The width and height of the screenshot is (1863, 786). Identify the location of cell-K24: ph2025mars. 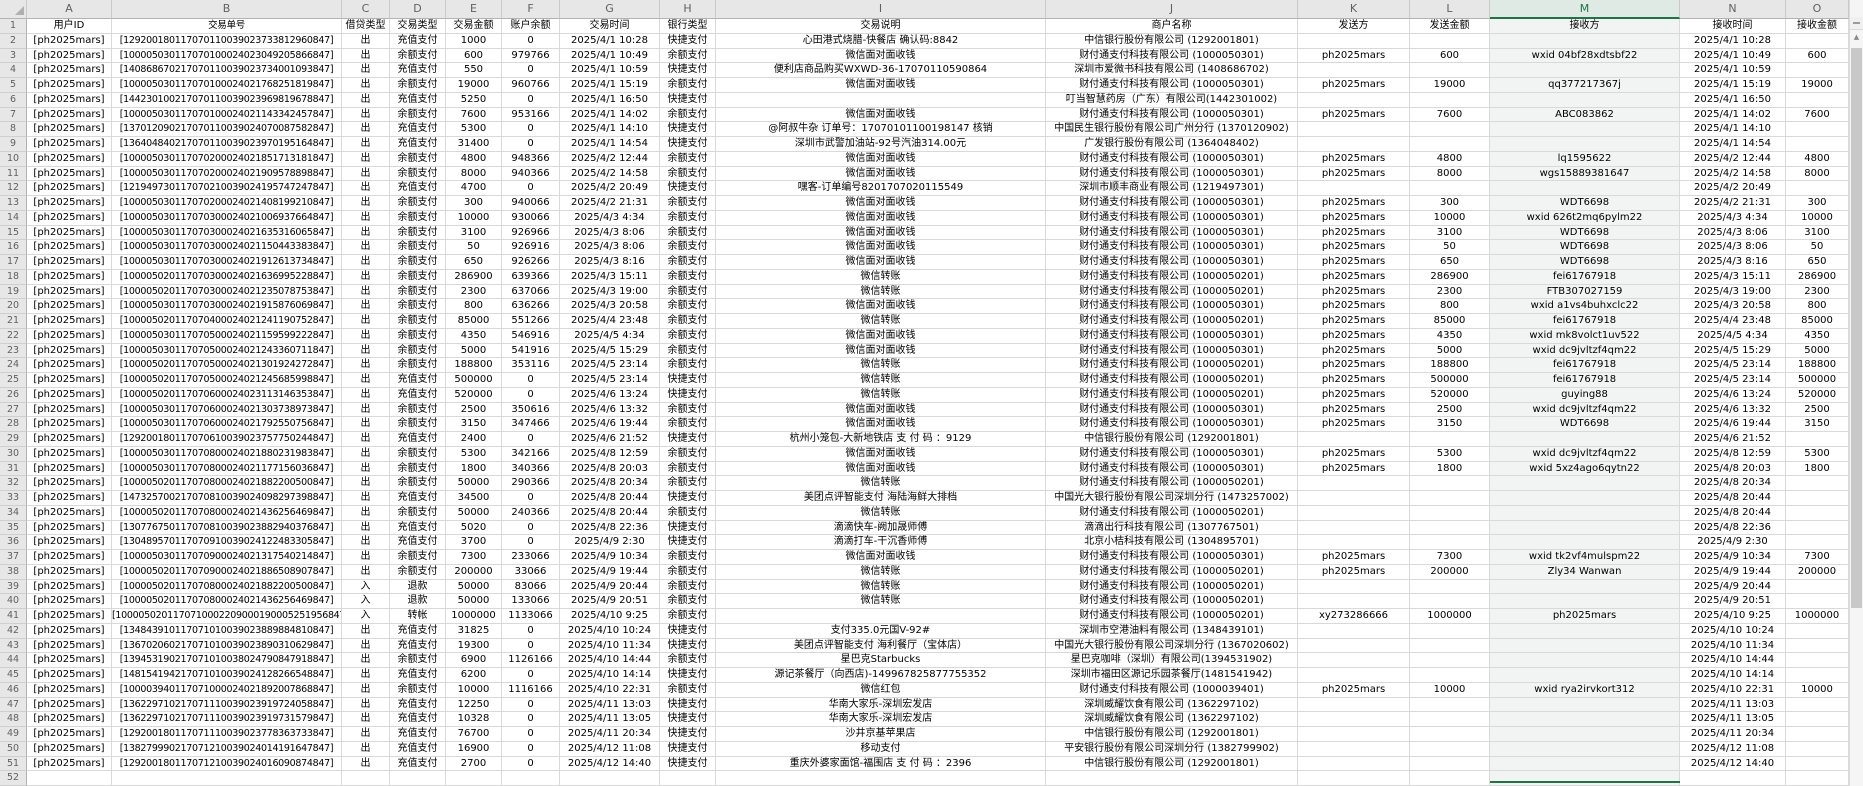
(1354, 365).